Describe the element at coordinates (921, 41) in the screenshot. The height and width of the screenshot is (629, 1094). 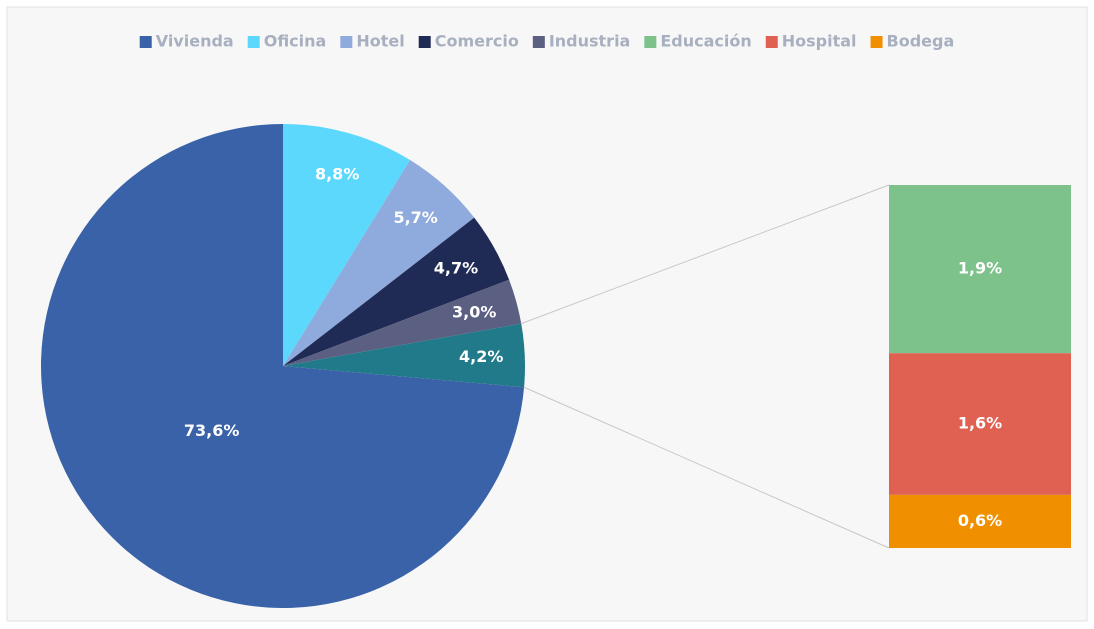
I see `legend-label: Bodega` at that location.